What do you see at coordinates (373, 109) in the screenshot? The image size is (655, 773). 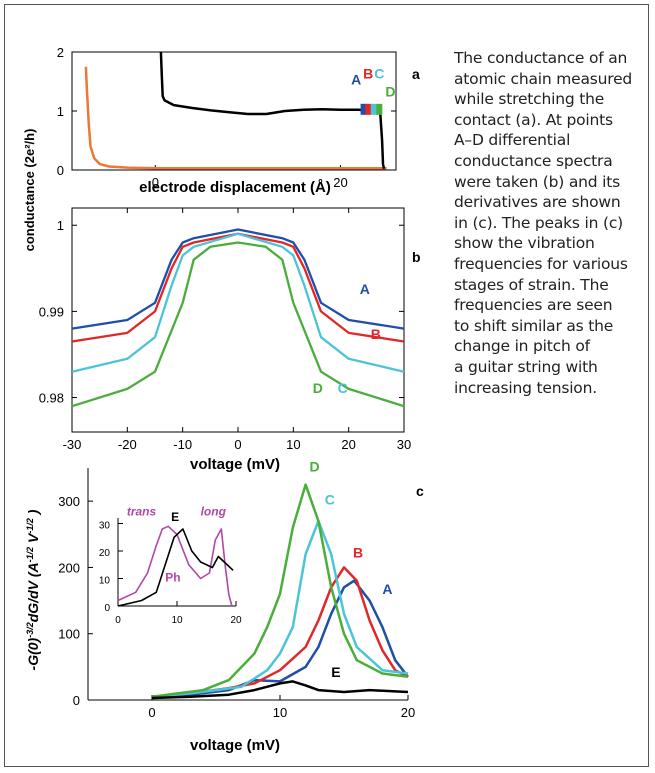 I see `point-marker-C` at bounding box center [373, 109].